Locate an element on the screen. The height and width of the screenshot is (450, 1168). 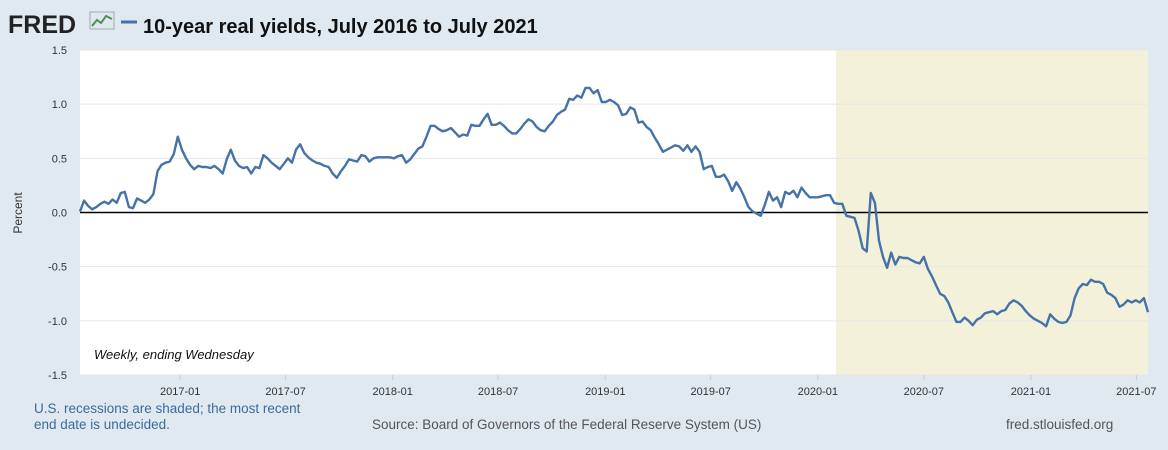
fred-logo: FRED is located at coordinates (42, 25).